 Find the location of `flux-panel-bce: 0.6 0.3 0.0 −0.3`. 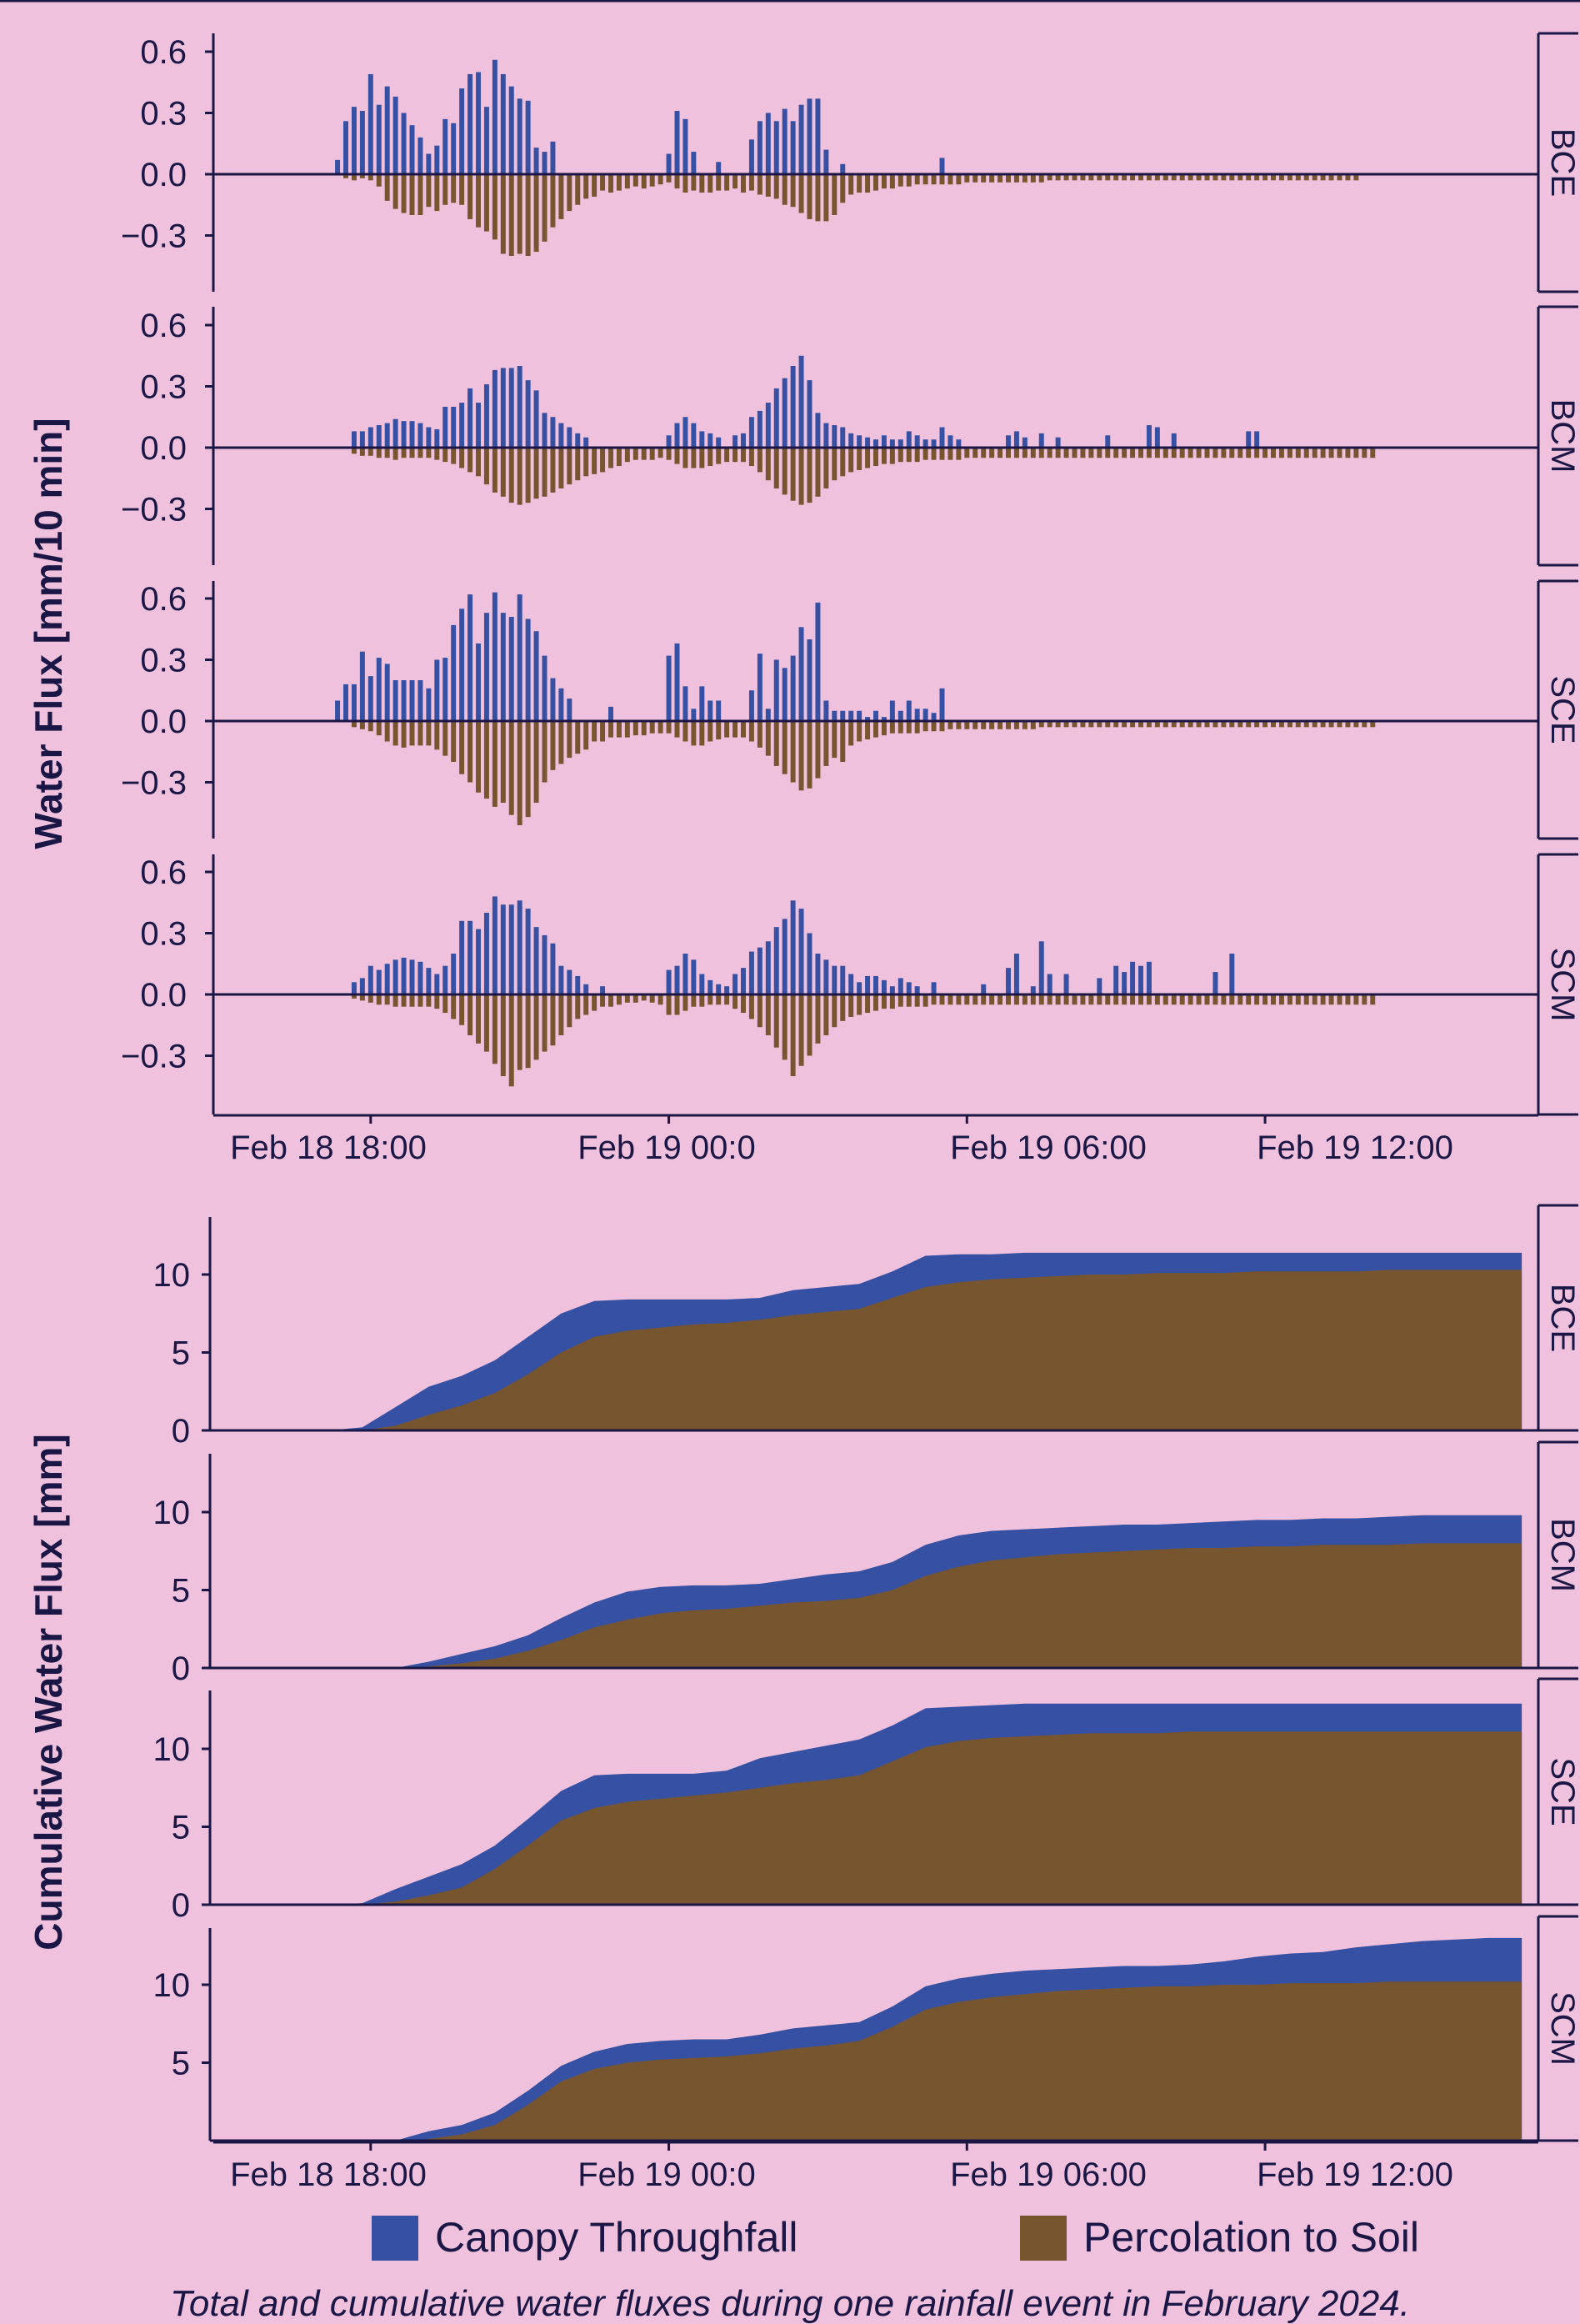

flux-panel-bce: 0.6 0.3 0.0 −0.3 is located at coordinates (829, 163).